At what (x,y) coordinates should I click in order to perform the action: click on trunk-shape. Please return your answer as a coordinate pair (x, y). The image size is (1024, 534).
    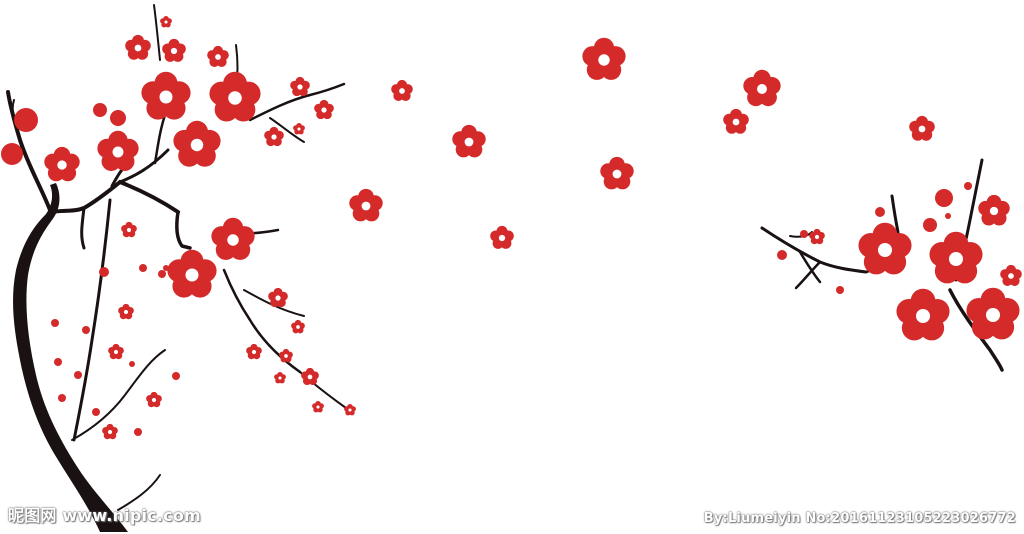
    Looking at the image, I should click on (70, 357).